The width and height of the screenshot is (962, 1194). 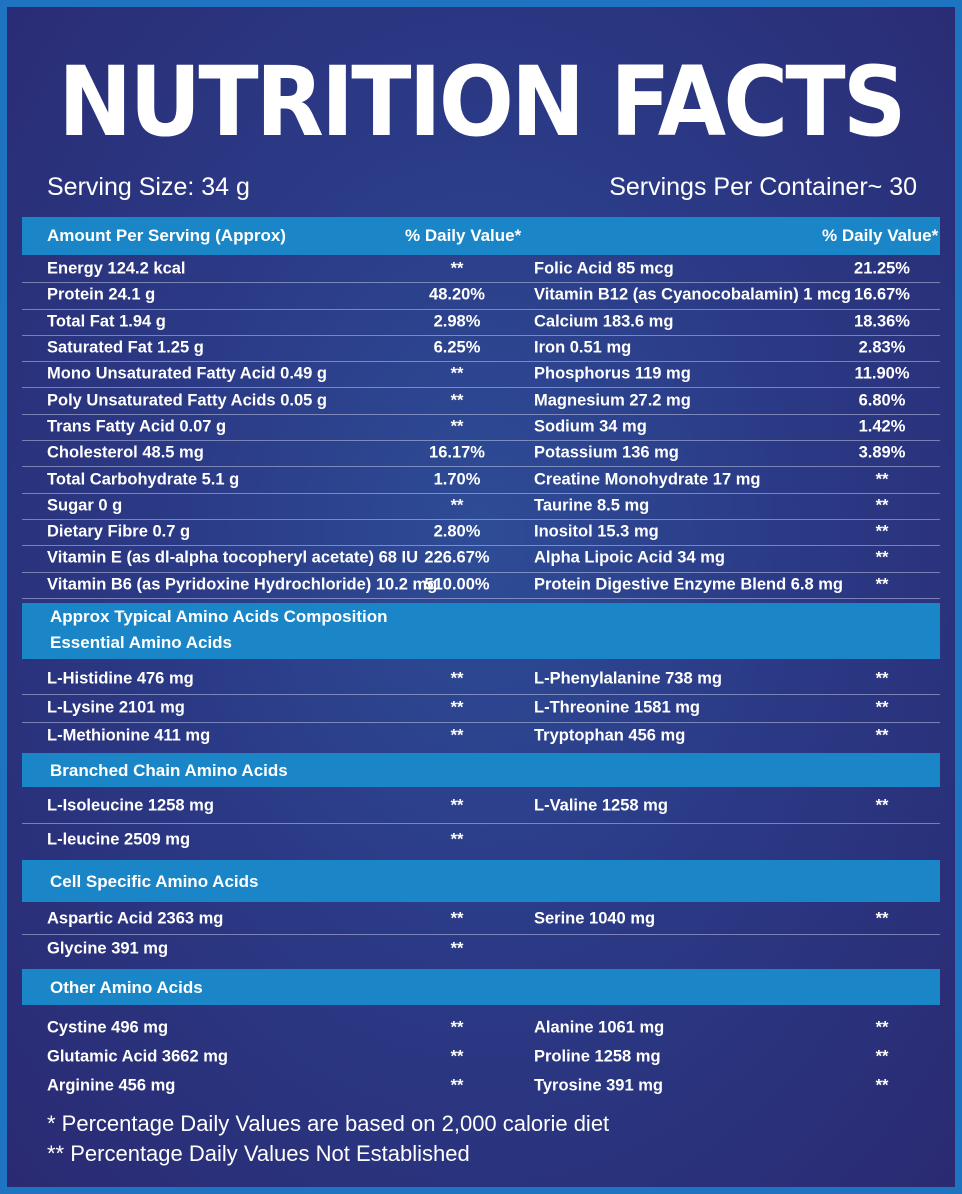 I want to click on daily-value: 6.25%, so click(x=457, y=347).